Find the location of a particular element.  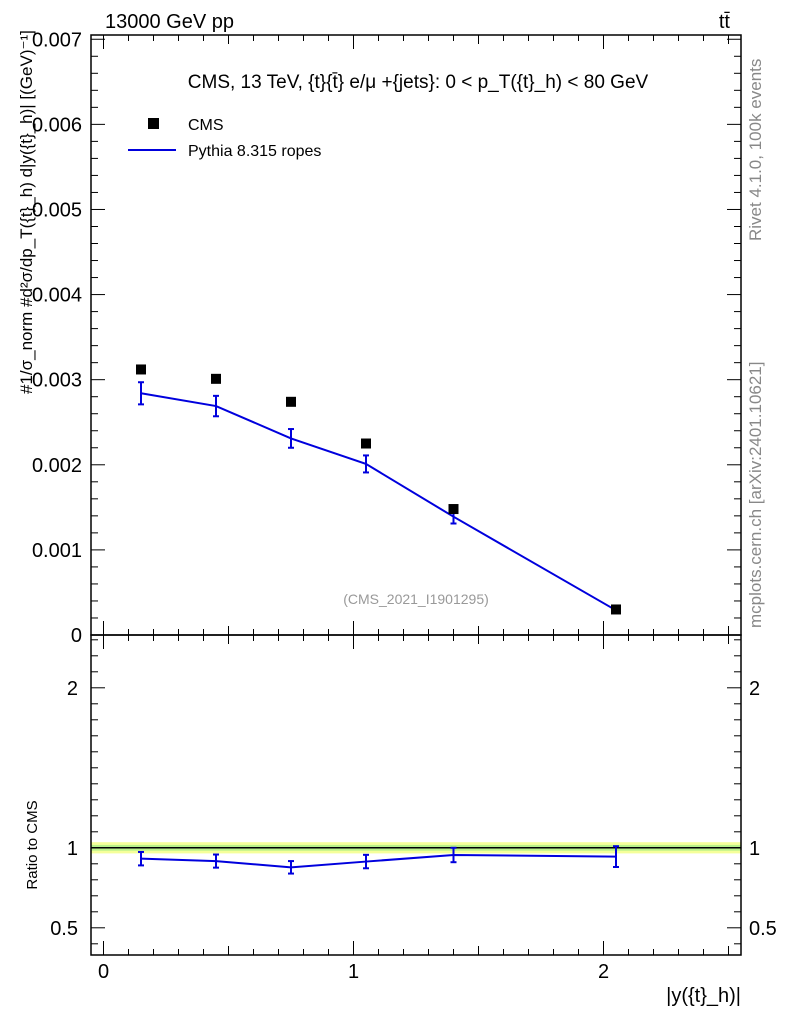

x-axis-label: |y({t}_h)| is located at coordinates (703, 996).